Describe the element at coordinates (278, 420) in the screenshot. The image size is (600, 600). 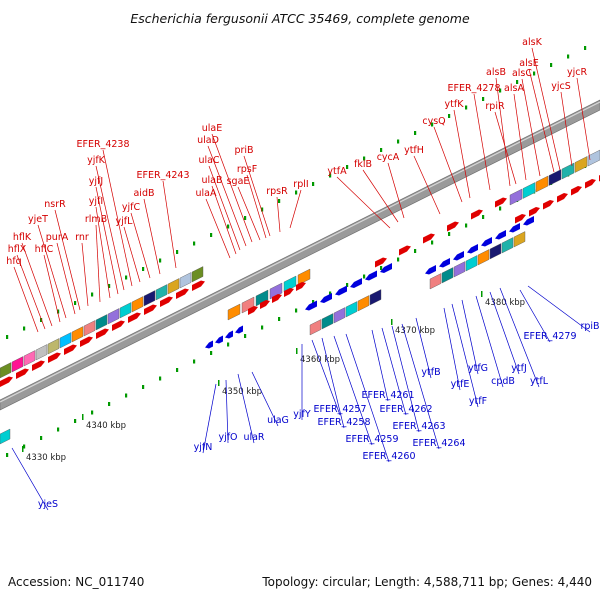
I see `gene-label-ulag: ulaG` at that location.